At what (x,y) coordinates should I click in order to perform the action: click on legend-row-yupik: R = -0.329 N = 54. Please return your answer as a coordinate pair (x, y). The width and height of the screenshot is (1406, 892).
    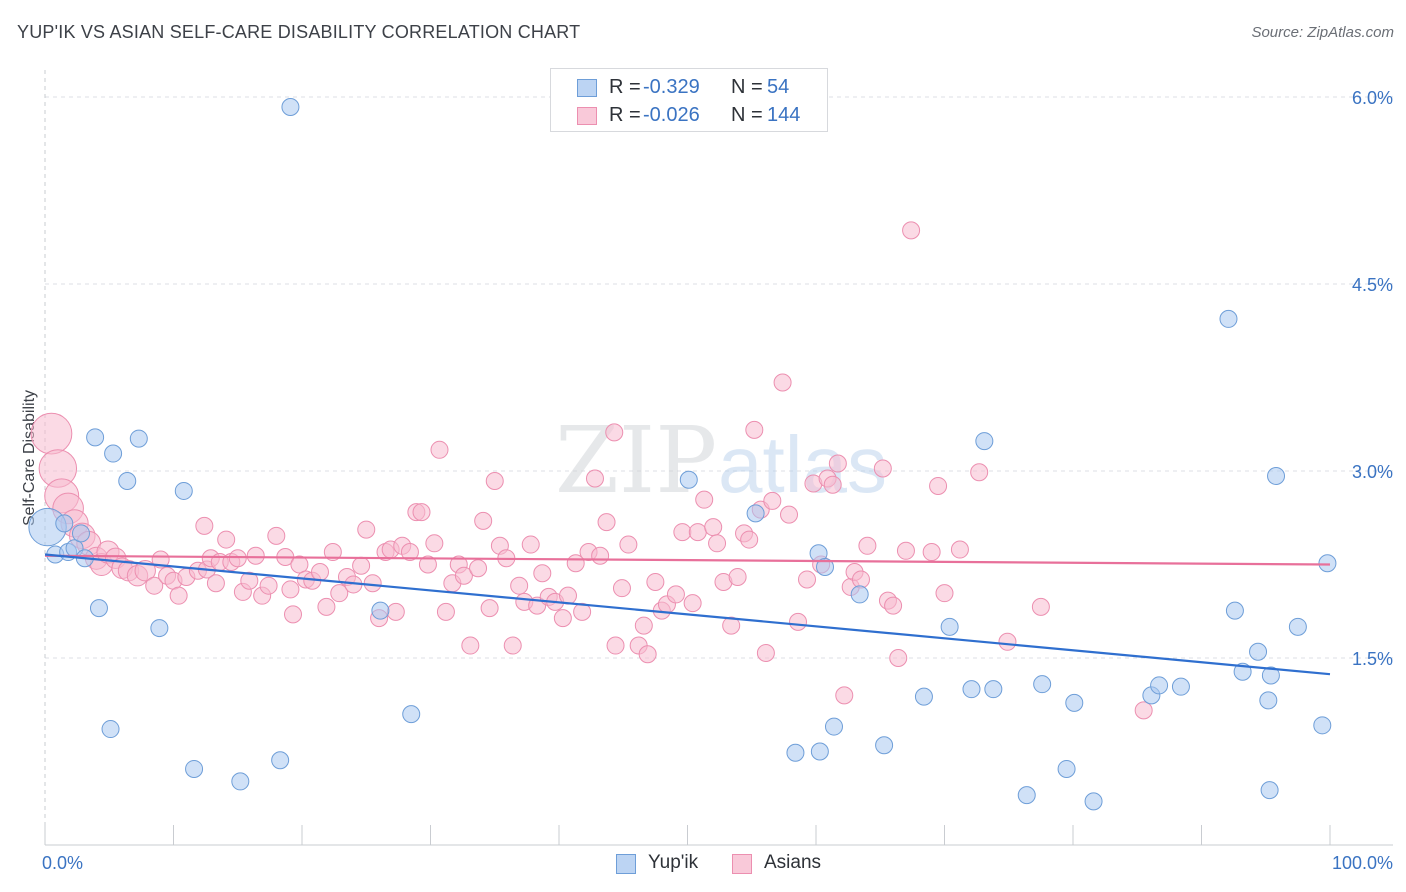
    Looking at the image, I should click on (689, 88).